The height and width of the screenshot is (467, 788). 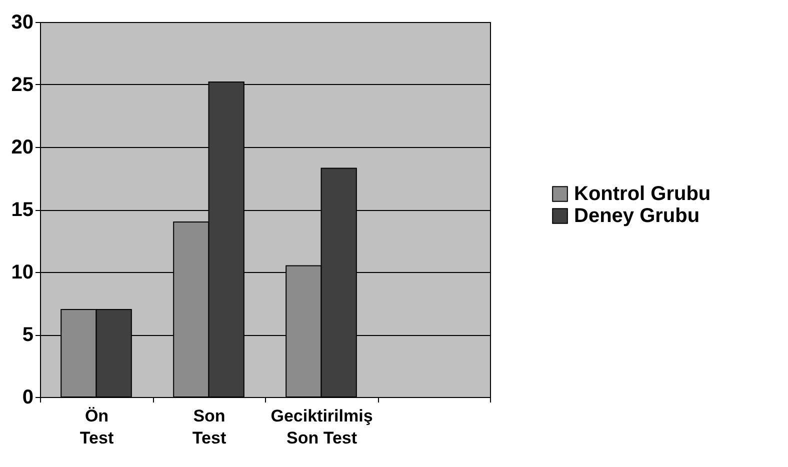 I want to click on y-tick-label: 5, so click(x=28, y=335).